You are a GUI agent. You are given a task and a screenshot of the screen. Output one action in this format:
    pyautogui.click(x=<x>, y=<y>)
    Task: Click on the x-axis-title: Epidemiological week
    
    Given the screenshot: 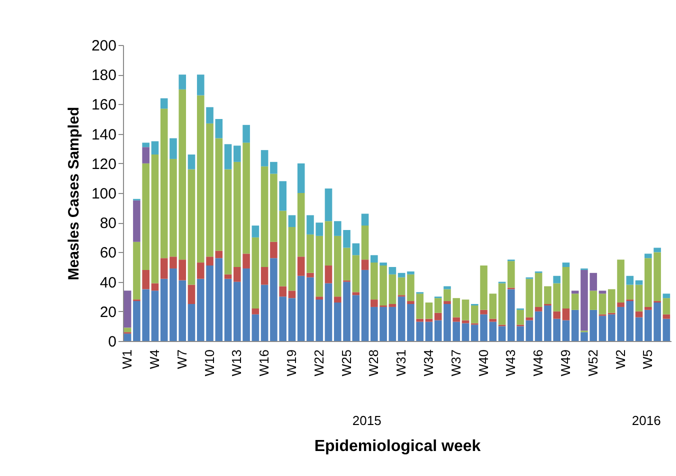 What is the action you would take?
    pyautogui.click(x=397, y=447)
    